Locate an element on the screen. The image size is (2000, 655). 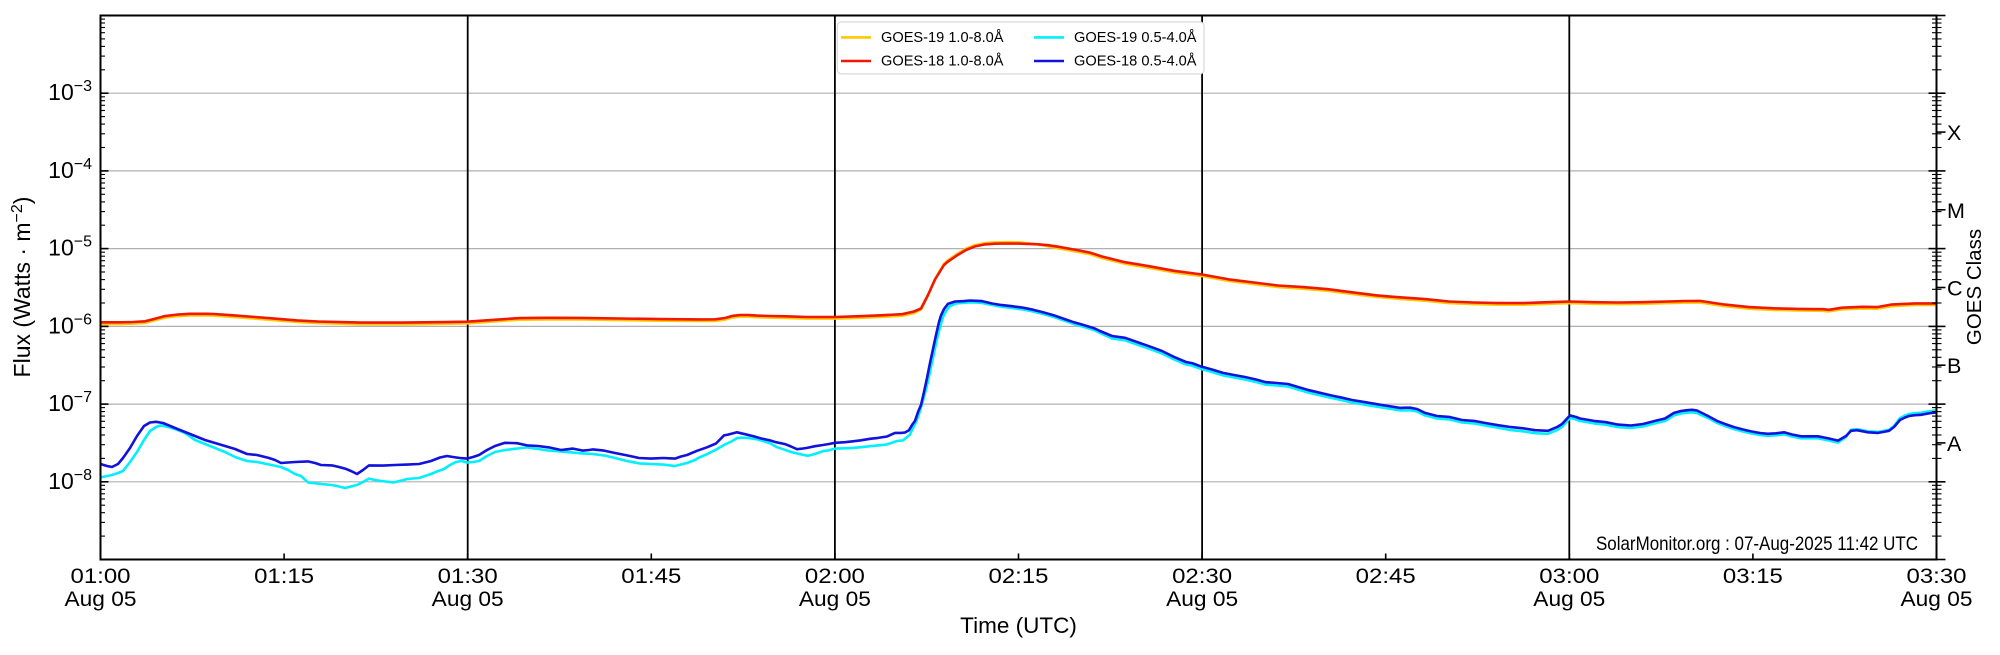
svg-text: 02:45 is located at coordinates (1386, 576).